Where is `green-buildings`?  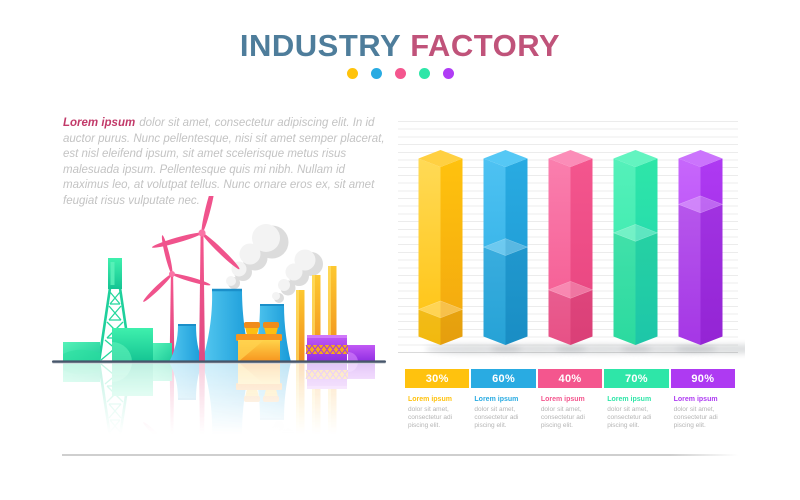
green-buildings is located at coordinates (117, 345).